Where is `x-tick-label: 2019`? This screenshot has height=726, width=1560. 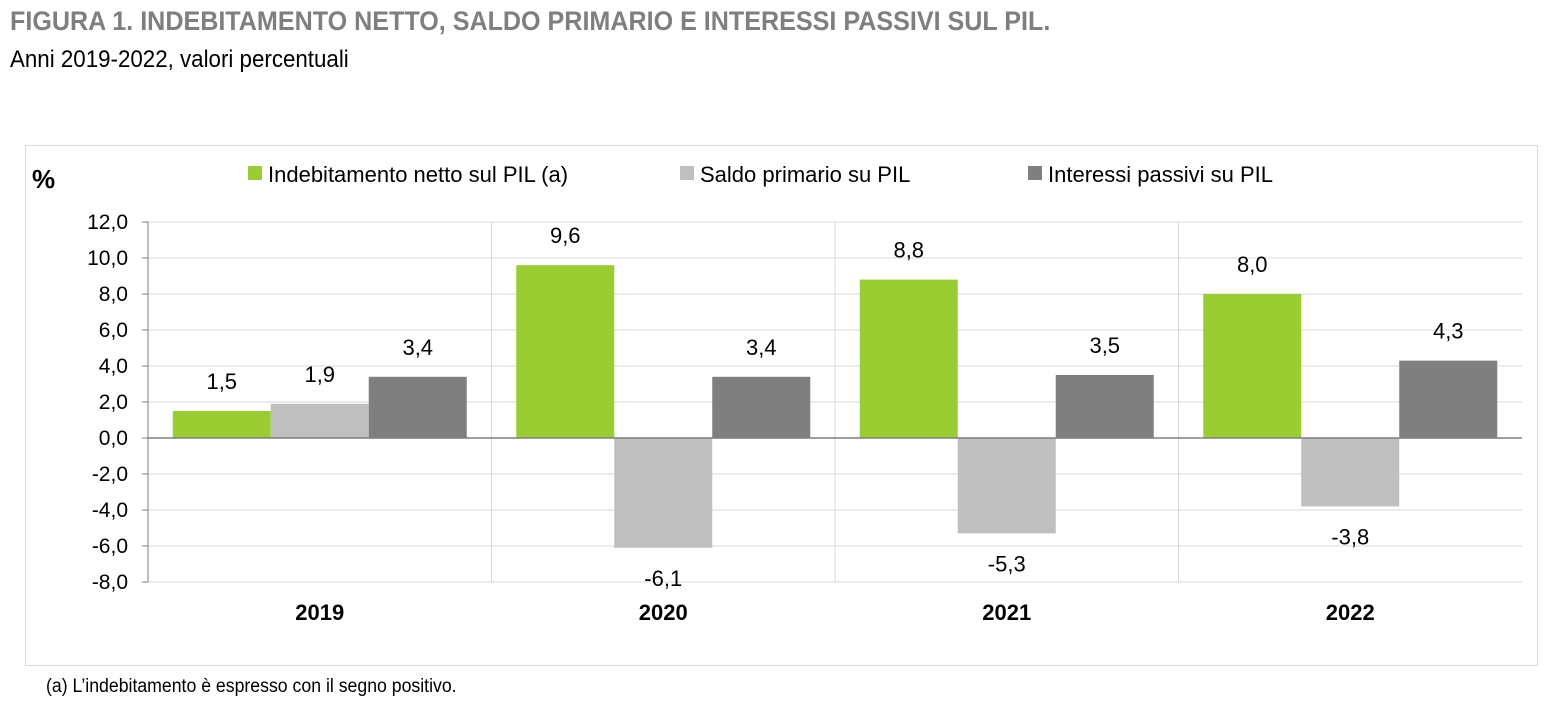 x-tick-label: 2019 is located at coordinates (319, 612).